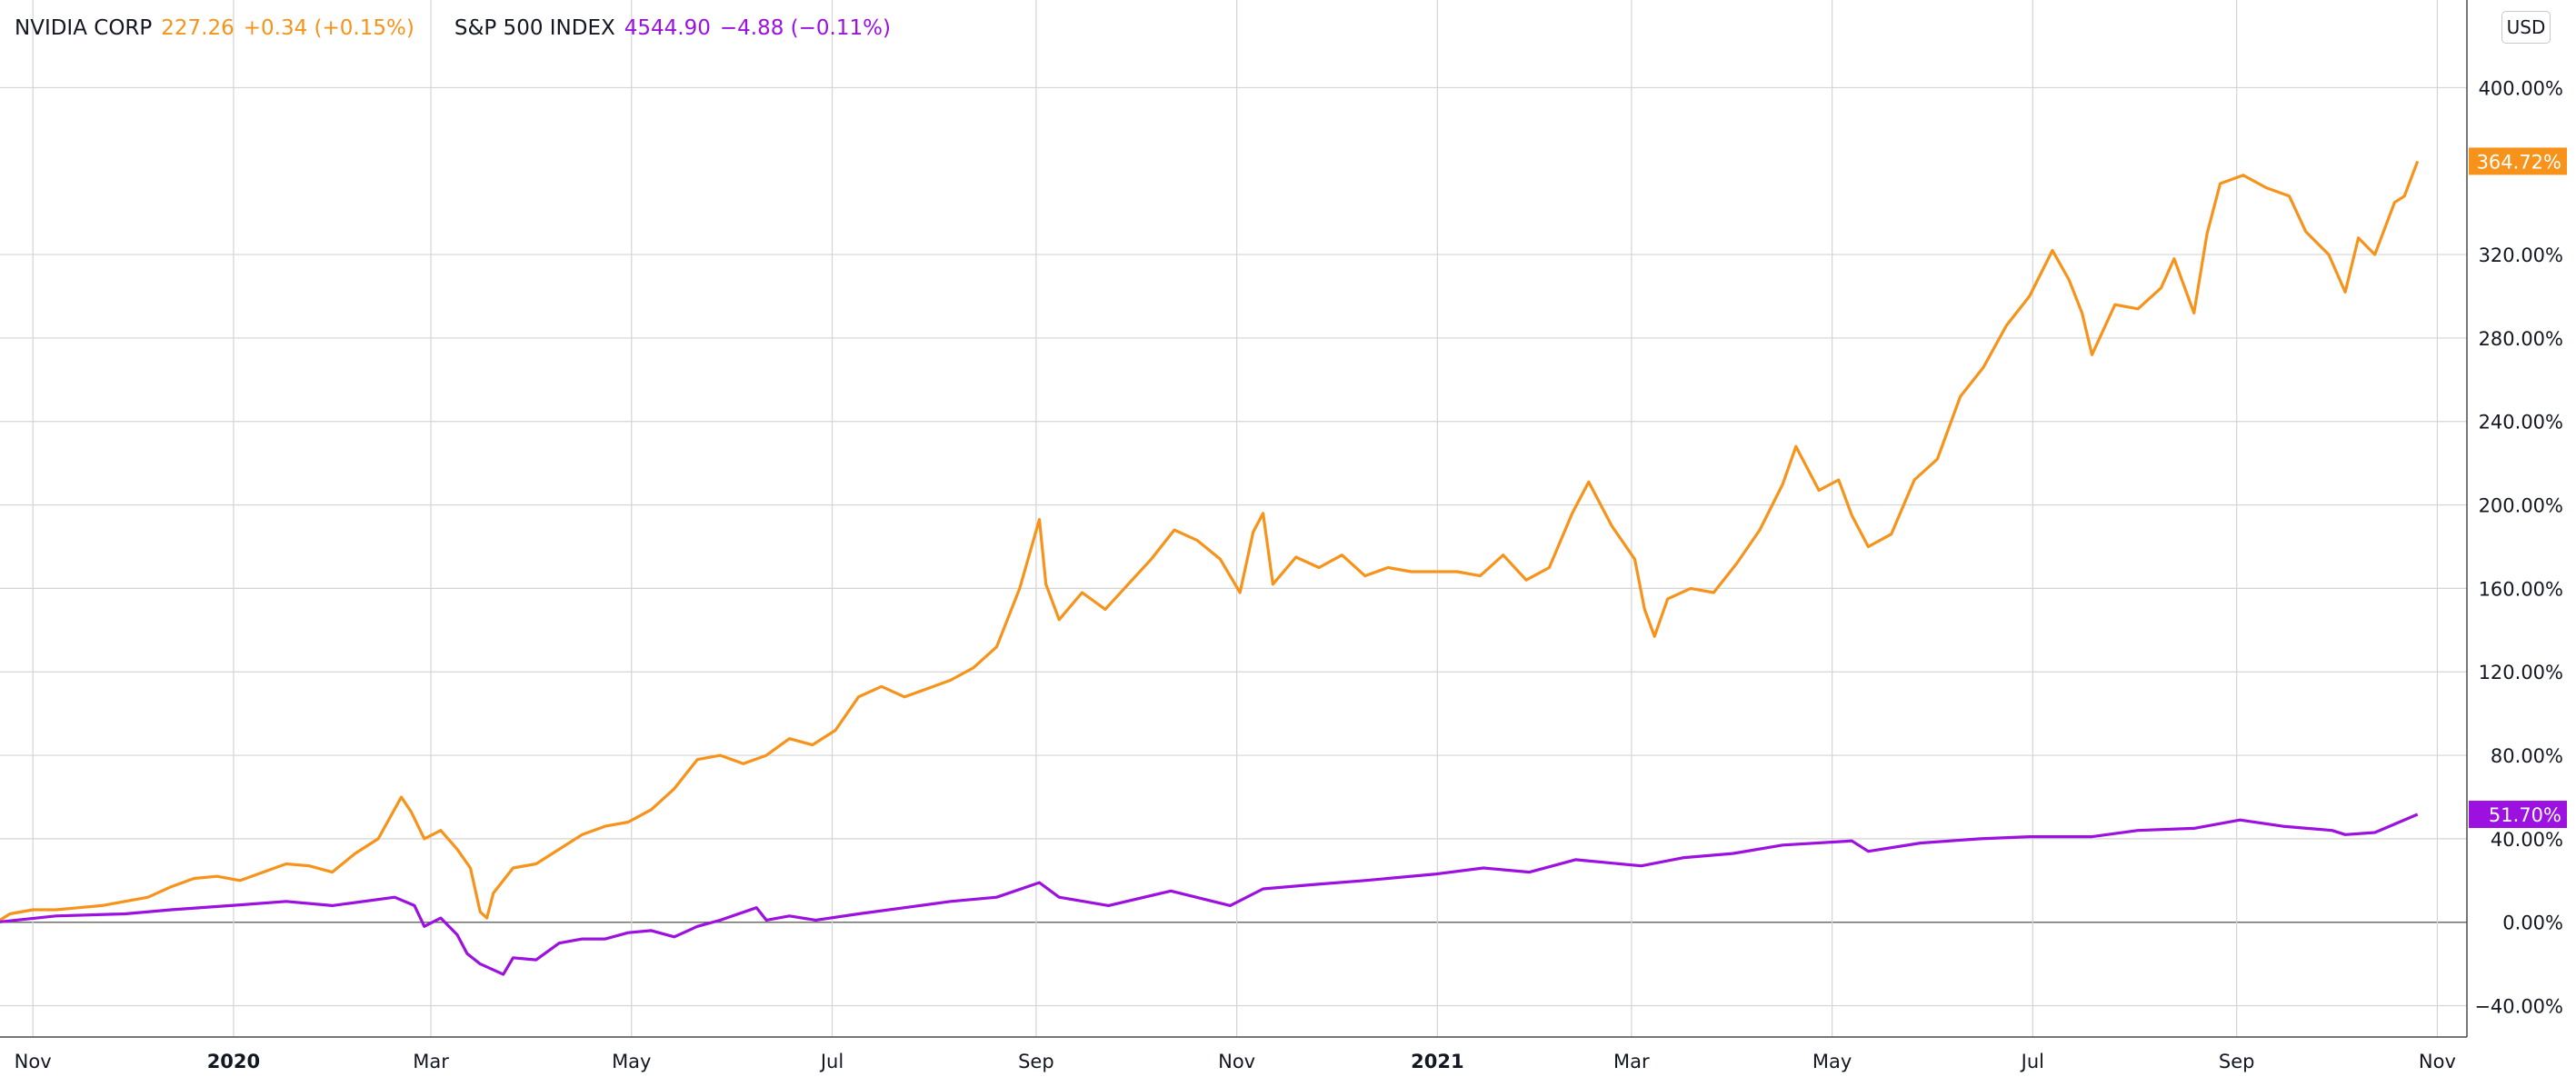 The width and height of the screenshot is (2576, 1087). What do you see at coordinates (2521, 255) in the screenshot?
I see `y-tick-label: 320.00%` at bounding box center [2521, 255].